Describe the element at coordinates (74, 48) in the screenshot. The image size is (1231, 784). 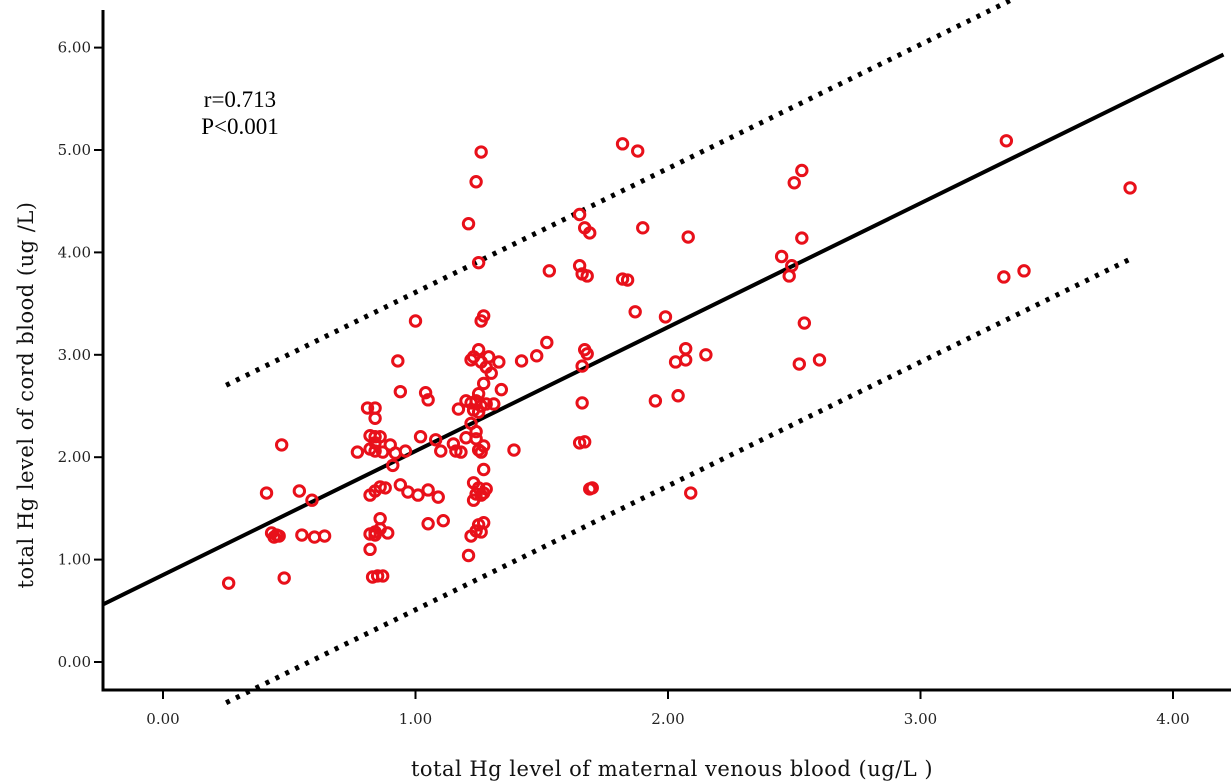
I see `y-tick-label: 6.00` at that location.